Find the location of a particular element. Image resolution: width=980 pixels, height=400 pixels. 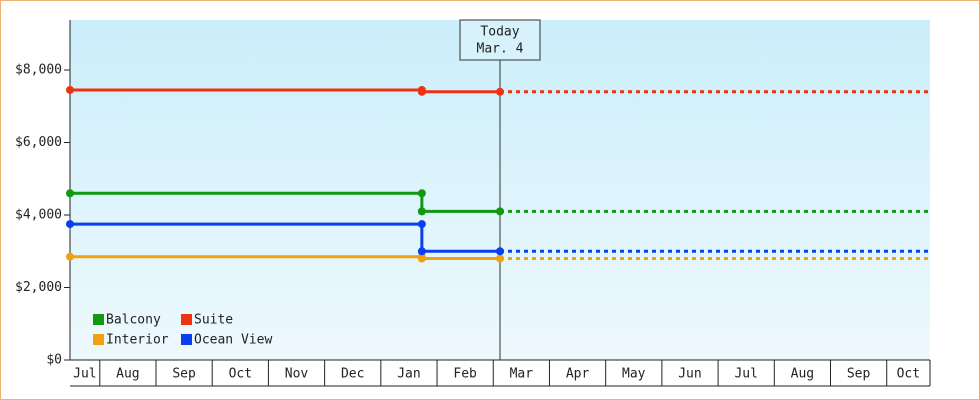

x-tick-label: Feb is located at coordinates (465, 374).